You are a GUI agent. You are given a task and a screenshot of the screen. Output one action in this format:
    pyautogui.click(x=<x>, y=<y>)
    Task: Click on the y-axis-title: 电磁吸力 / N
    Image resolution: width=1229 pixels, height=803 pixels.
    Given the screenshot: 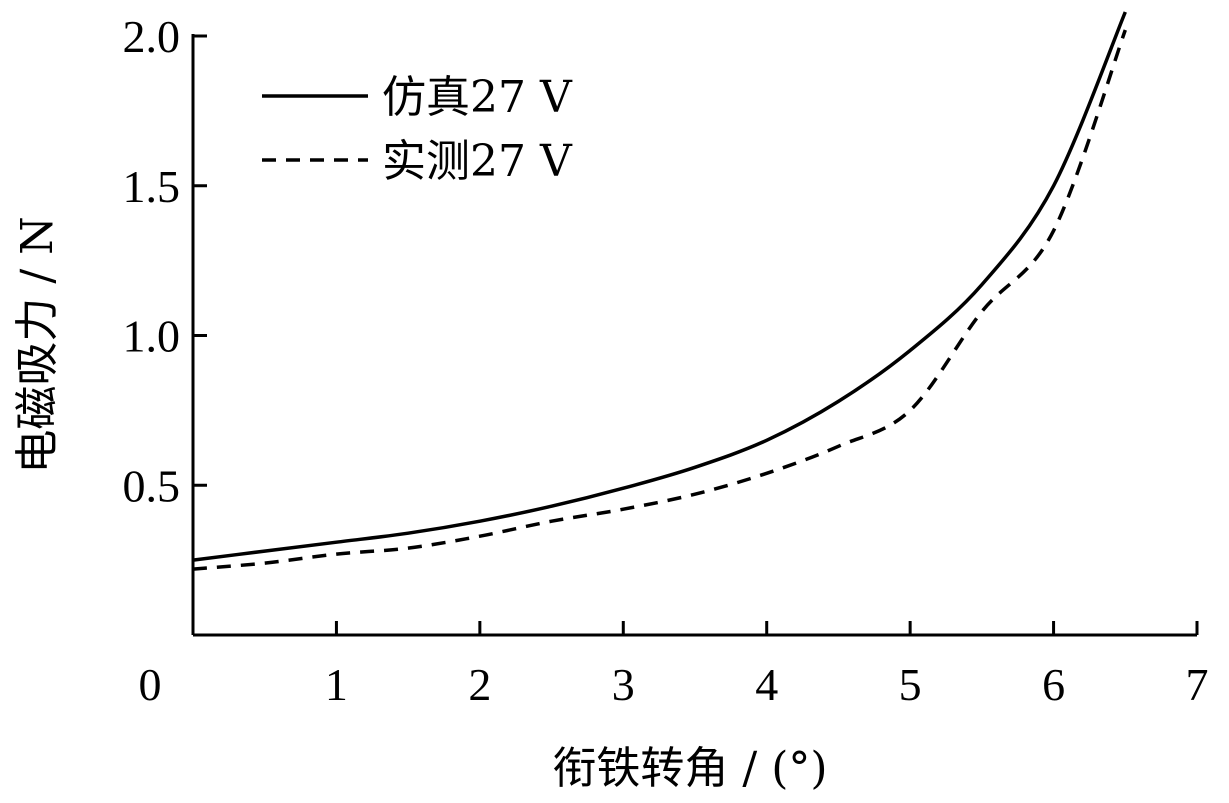 What is the action you would take?
    pyautogui.click(x=37, y=344)
    